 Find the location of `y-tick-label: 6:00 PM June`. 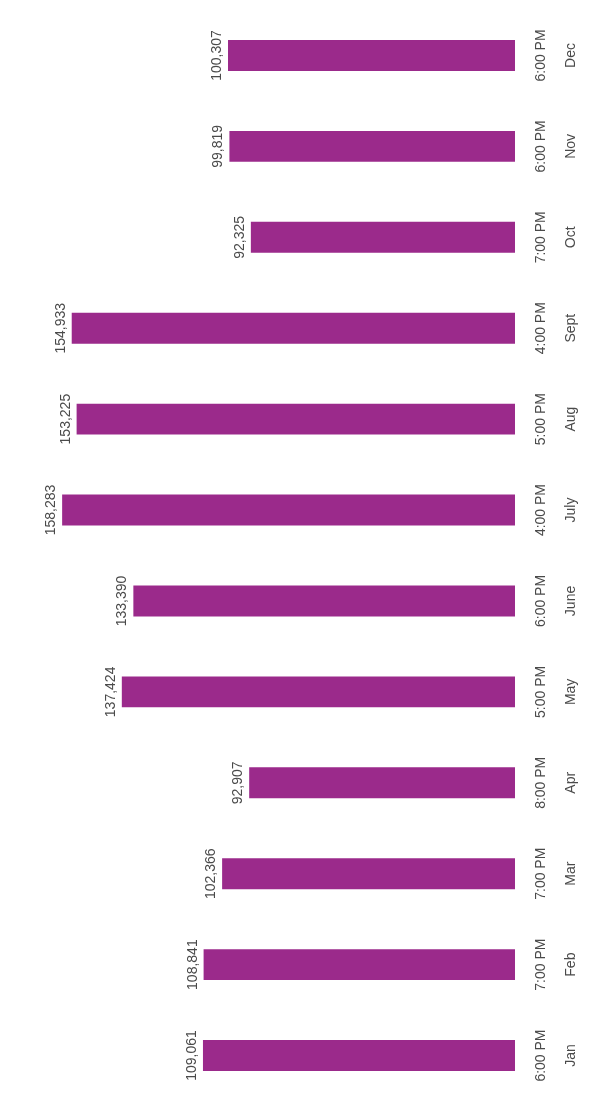

y-tick-label: 6:00 PM June is located at coordinates (555, 601).